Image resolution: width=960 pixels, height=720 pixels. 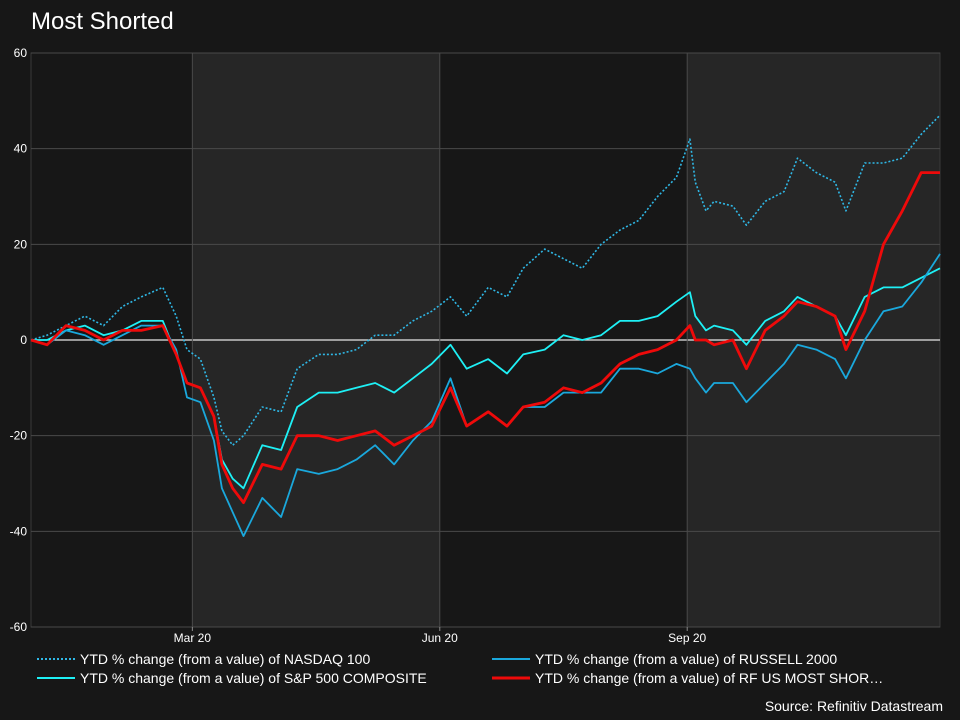 What do you see at coordinates (23, 340) in the screenshot?
I see `y-tick-label: 0` at bounding box center [23, 340].